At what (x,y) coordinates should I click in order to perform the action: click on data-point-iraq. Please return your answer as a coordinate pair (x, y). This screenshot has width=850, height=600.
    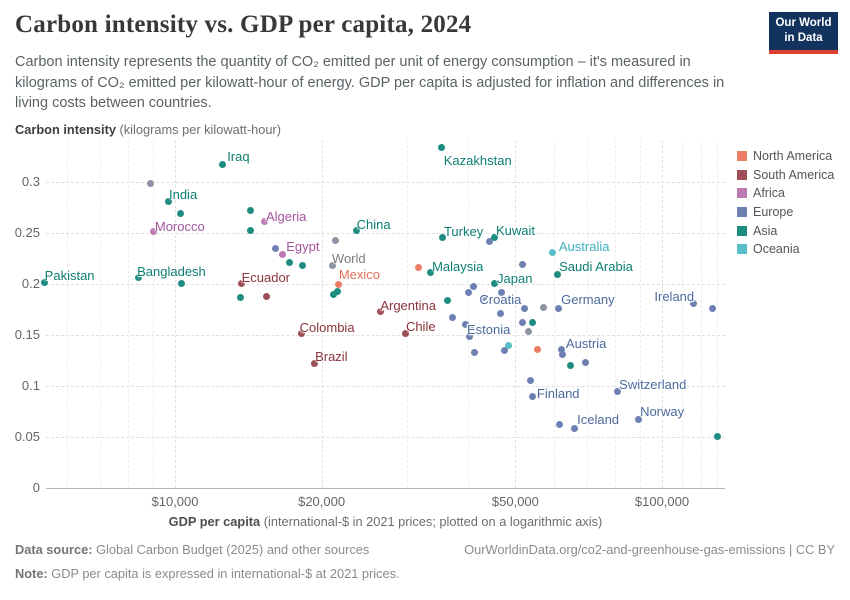
    Looking at the image, I should click on (222, 165).